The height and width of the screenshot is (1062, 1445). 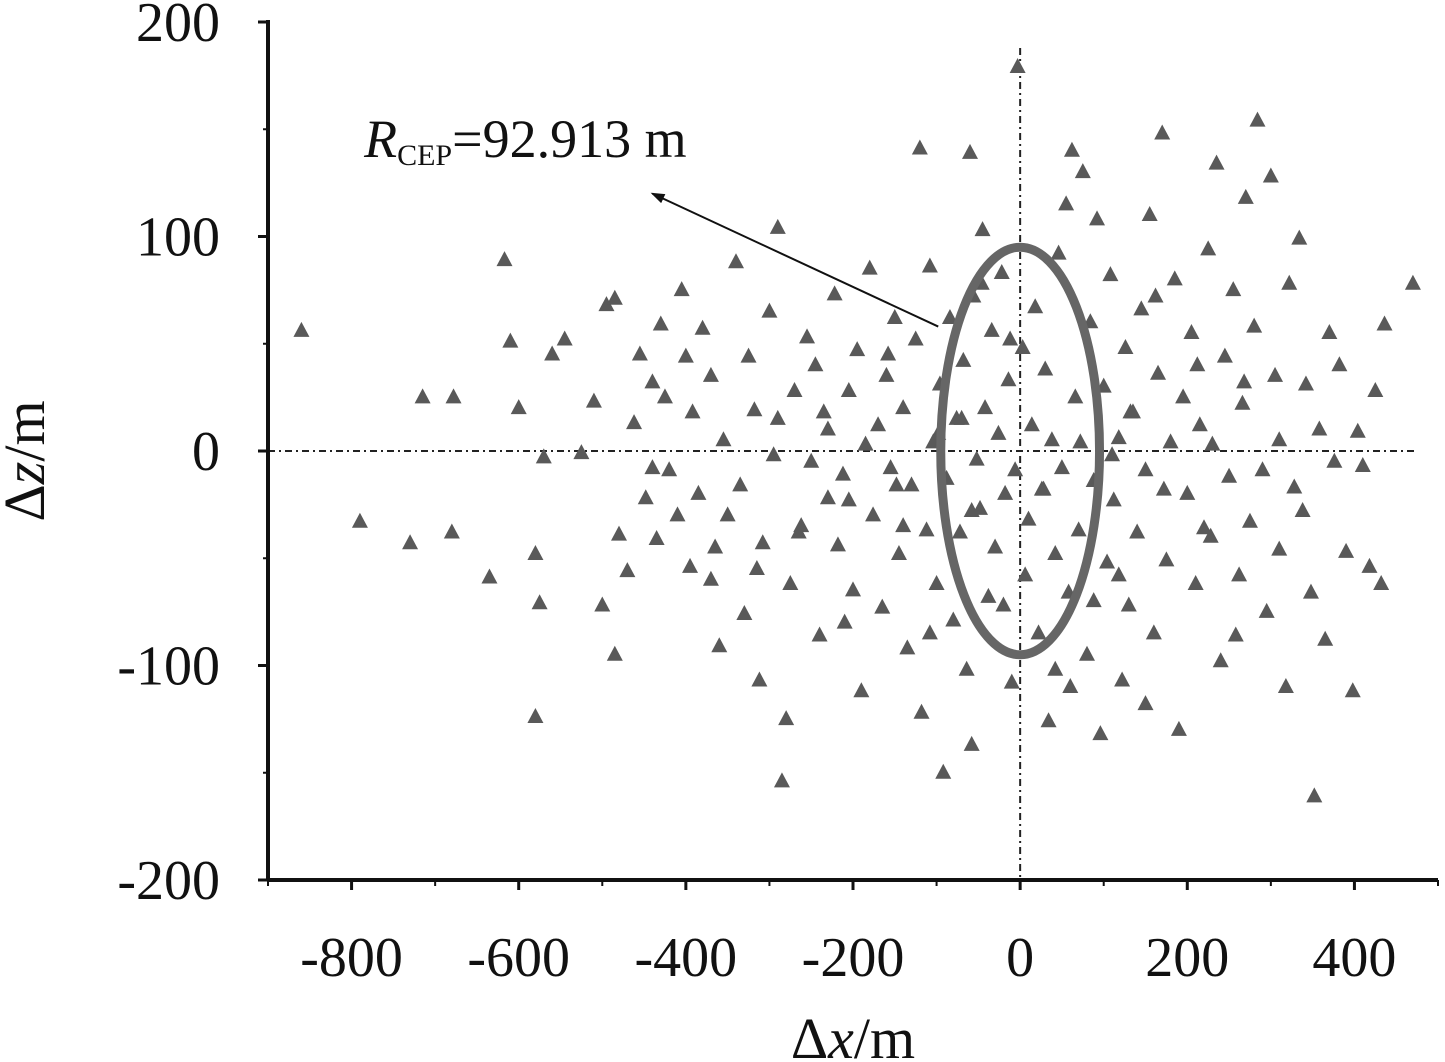 I want to click on annotation-label: RCEP=92.913 m, so click(x=525, y=140).